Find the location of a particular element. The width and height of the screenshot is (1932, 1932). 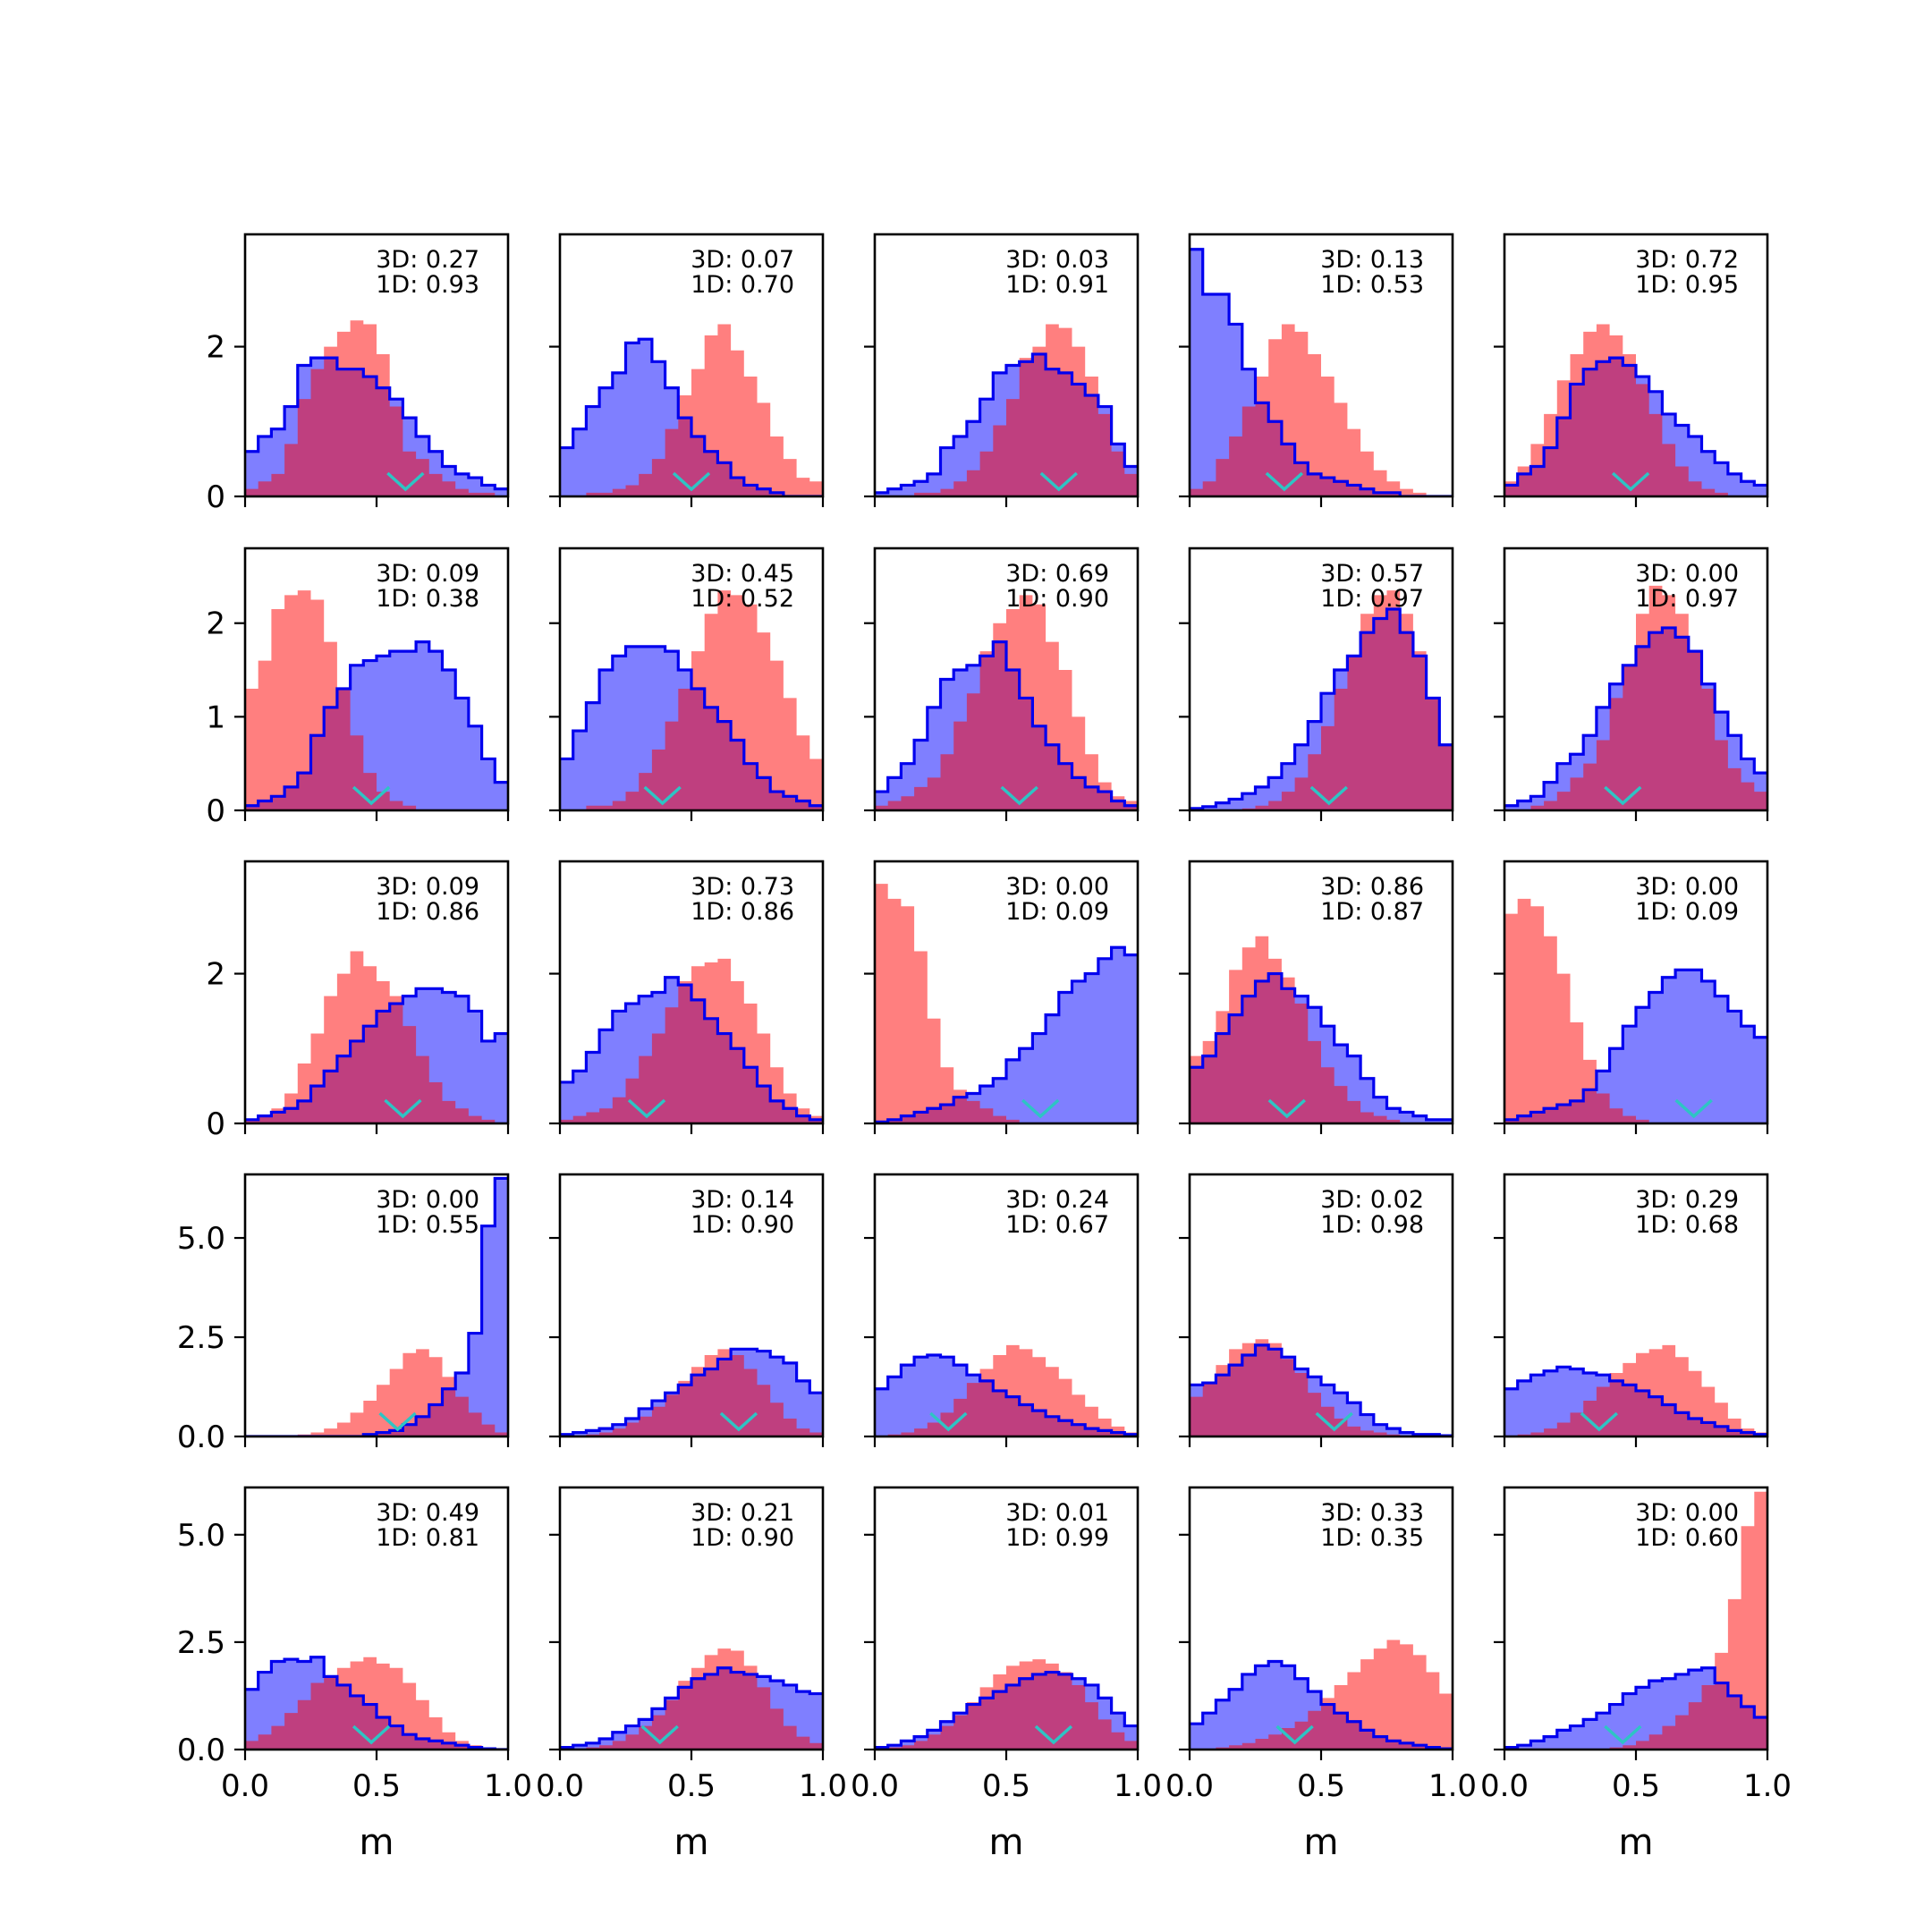

annotation-1d: 1D: 0.35 is located at coordinates (1372, 1538).